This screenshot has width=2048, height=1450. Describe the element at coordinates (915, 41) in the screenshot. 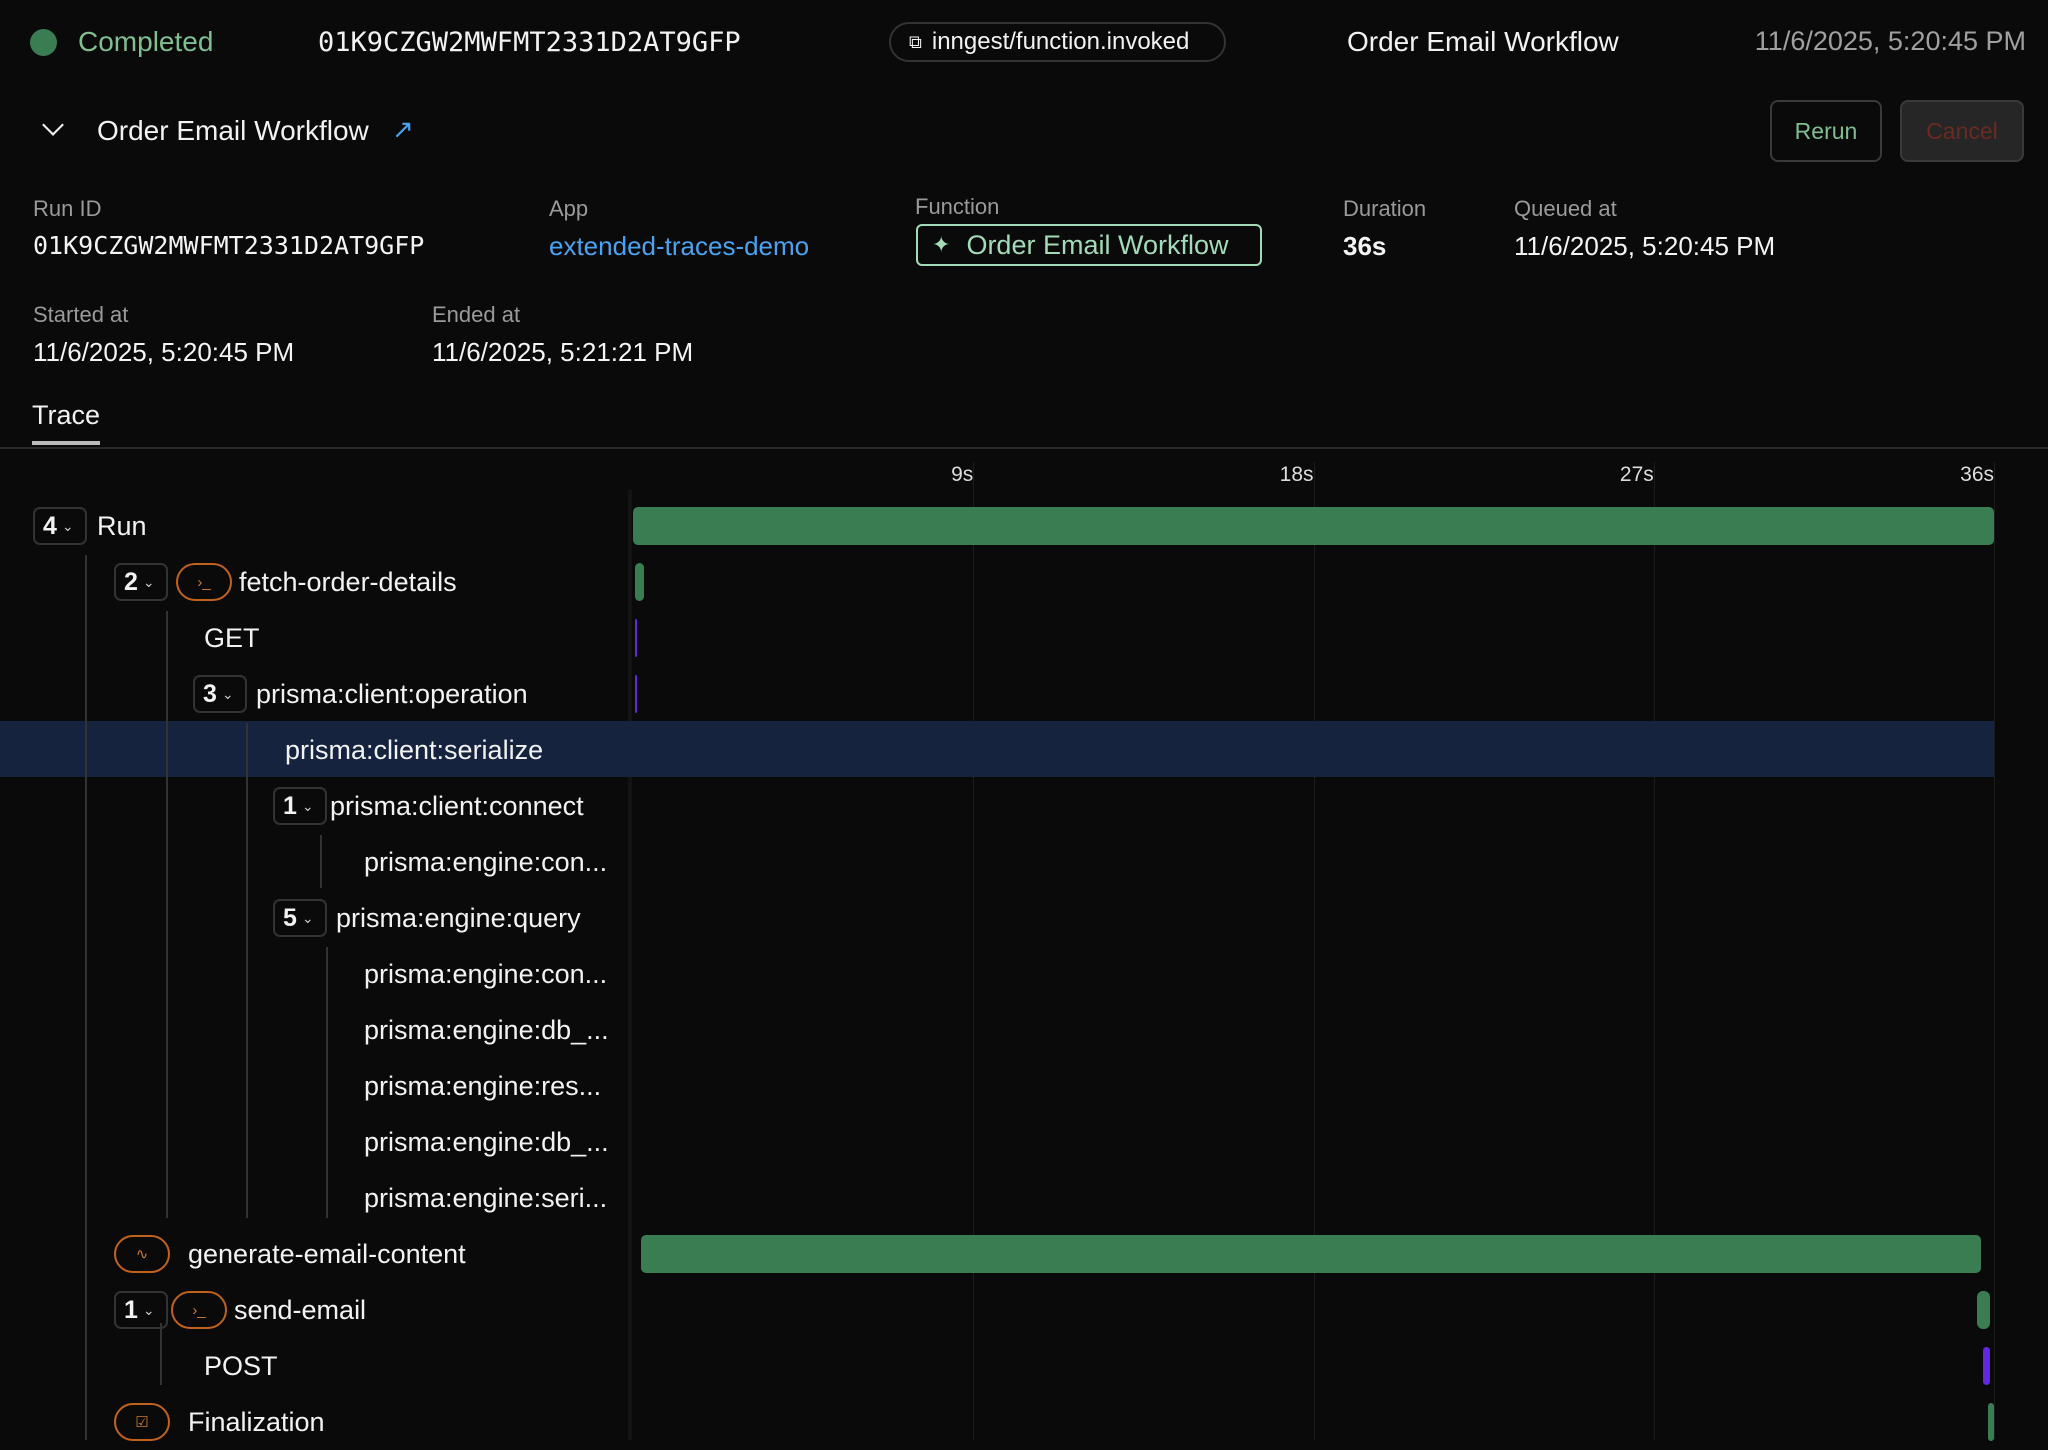

I see `copy-icon: ⧉` at that location.